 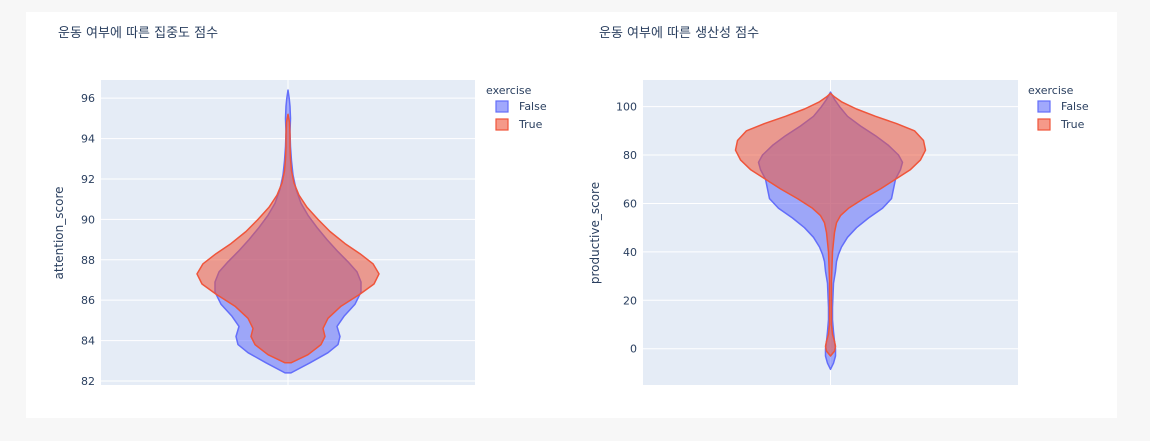 What do you see at coordinates (88, 260) in the screenshot?
I see `y-tick-label: 88` at bounding box center [88, 260].